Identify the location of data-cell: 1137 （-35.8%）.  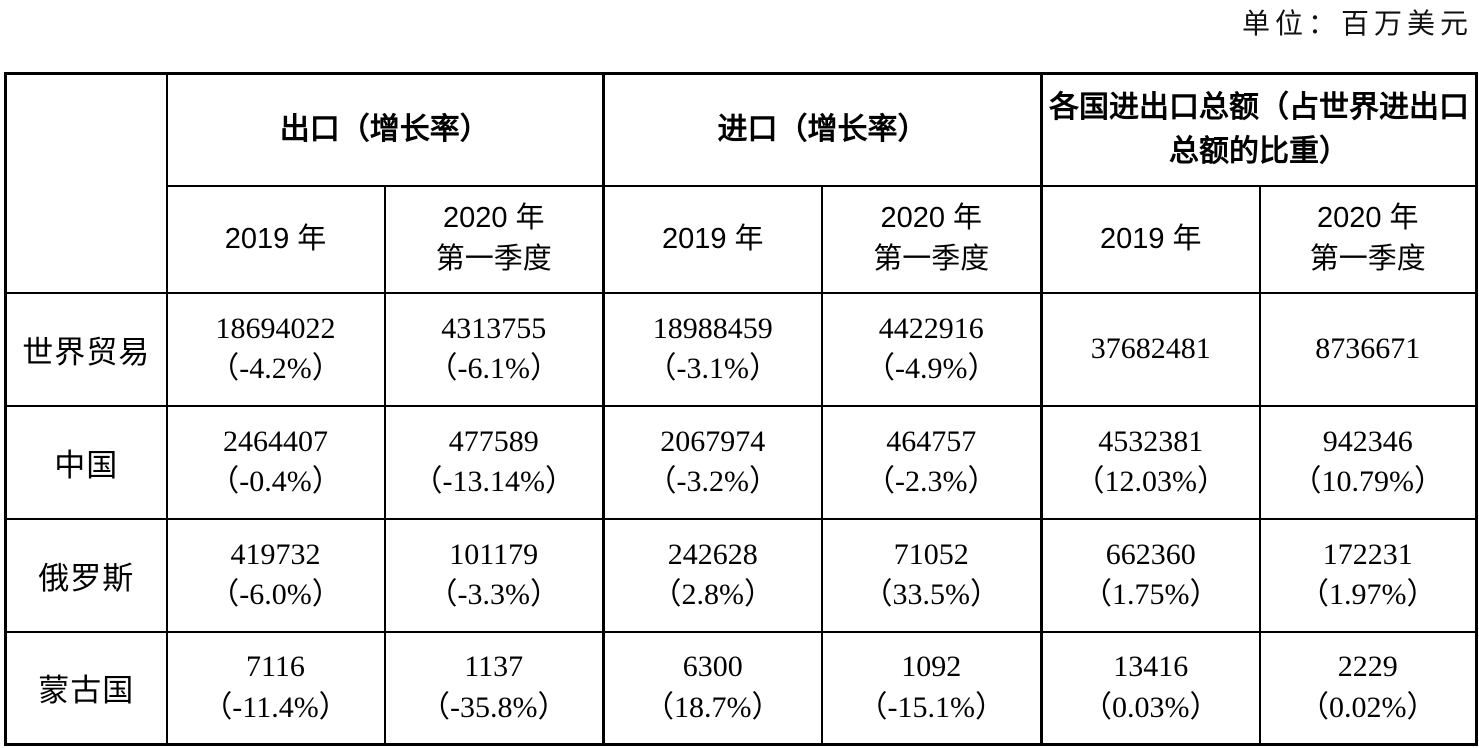
(494, 688).